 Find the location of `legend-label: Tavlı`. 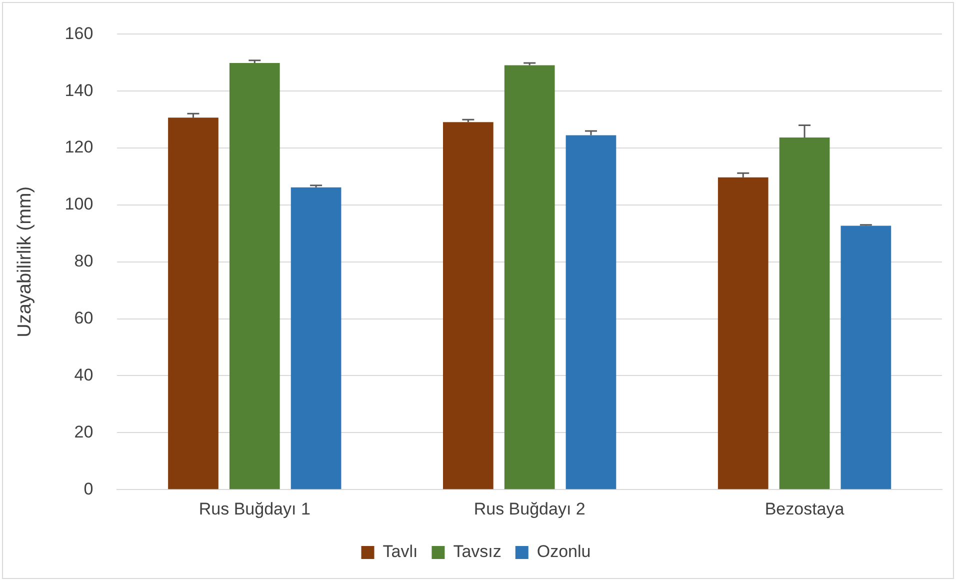

legend-label: Tavlı is located at coordinates (400, 552).